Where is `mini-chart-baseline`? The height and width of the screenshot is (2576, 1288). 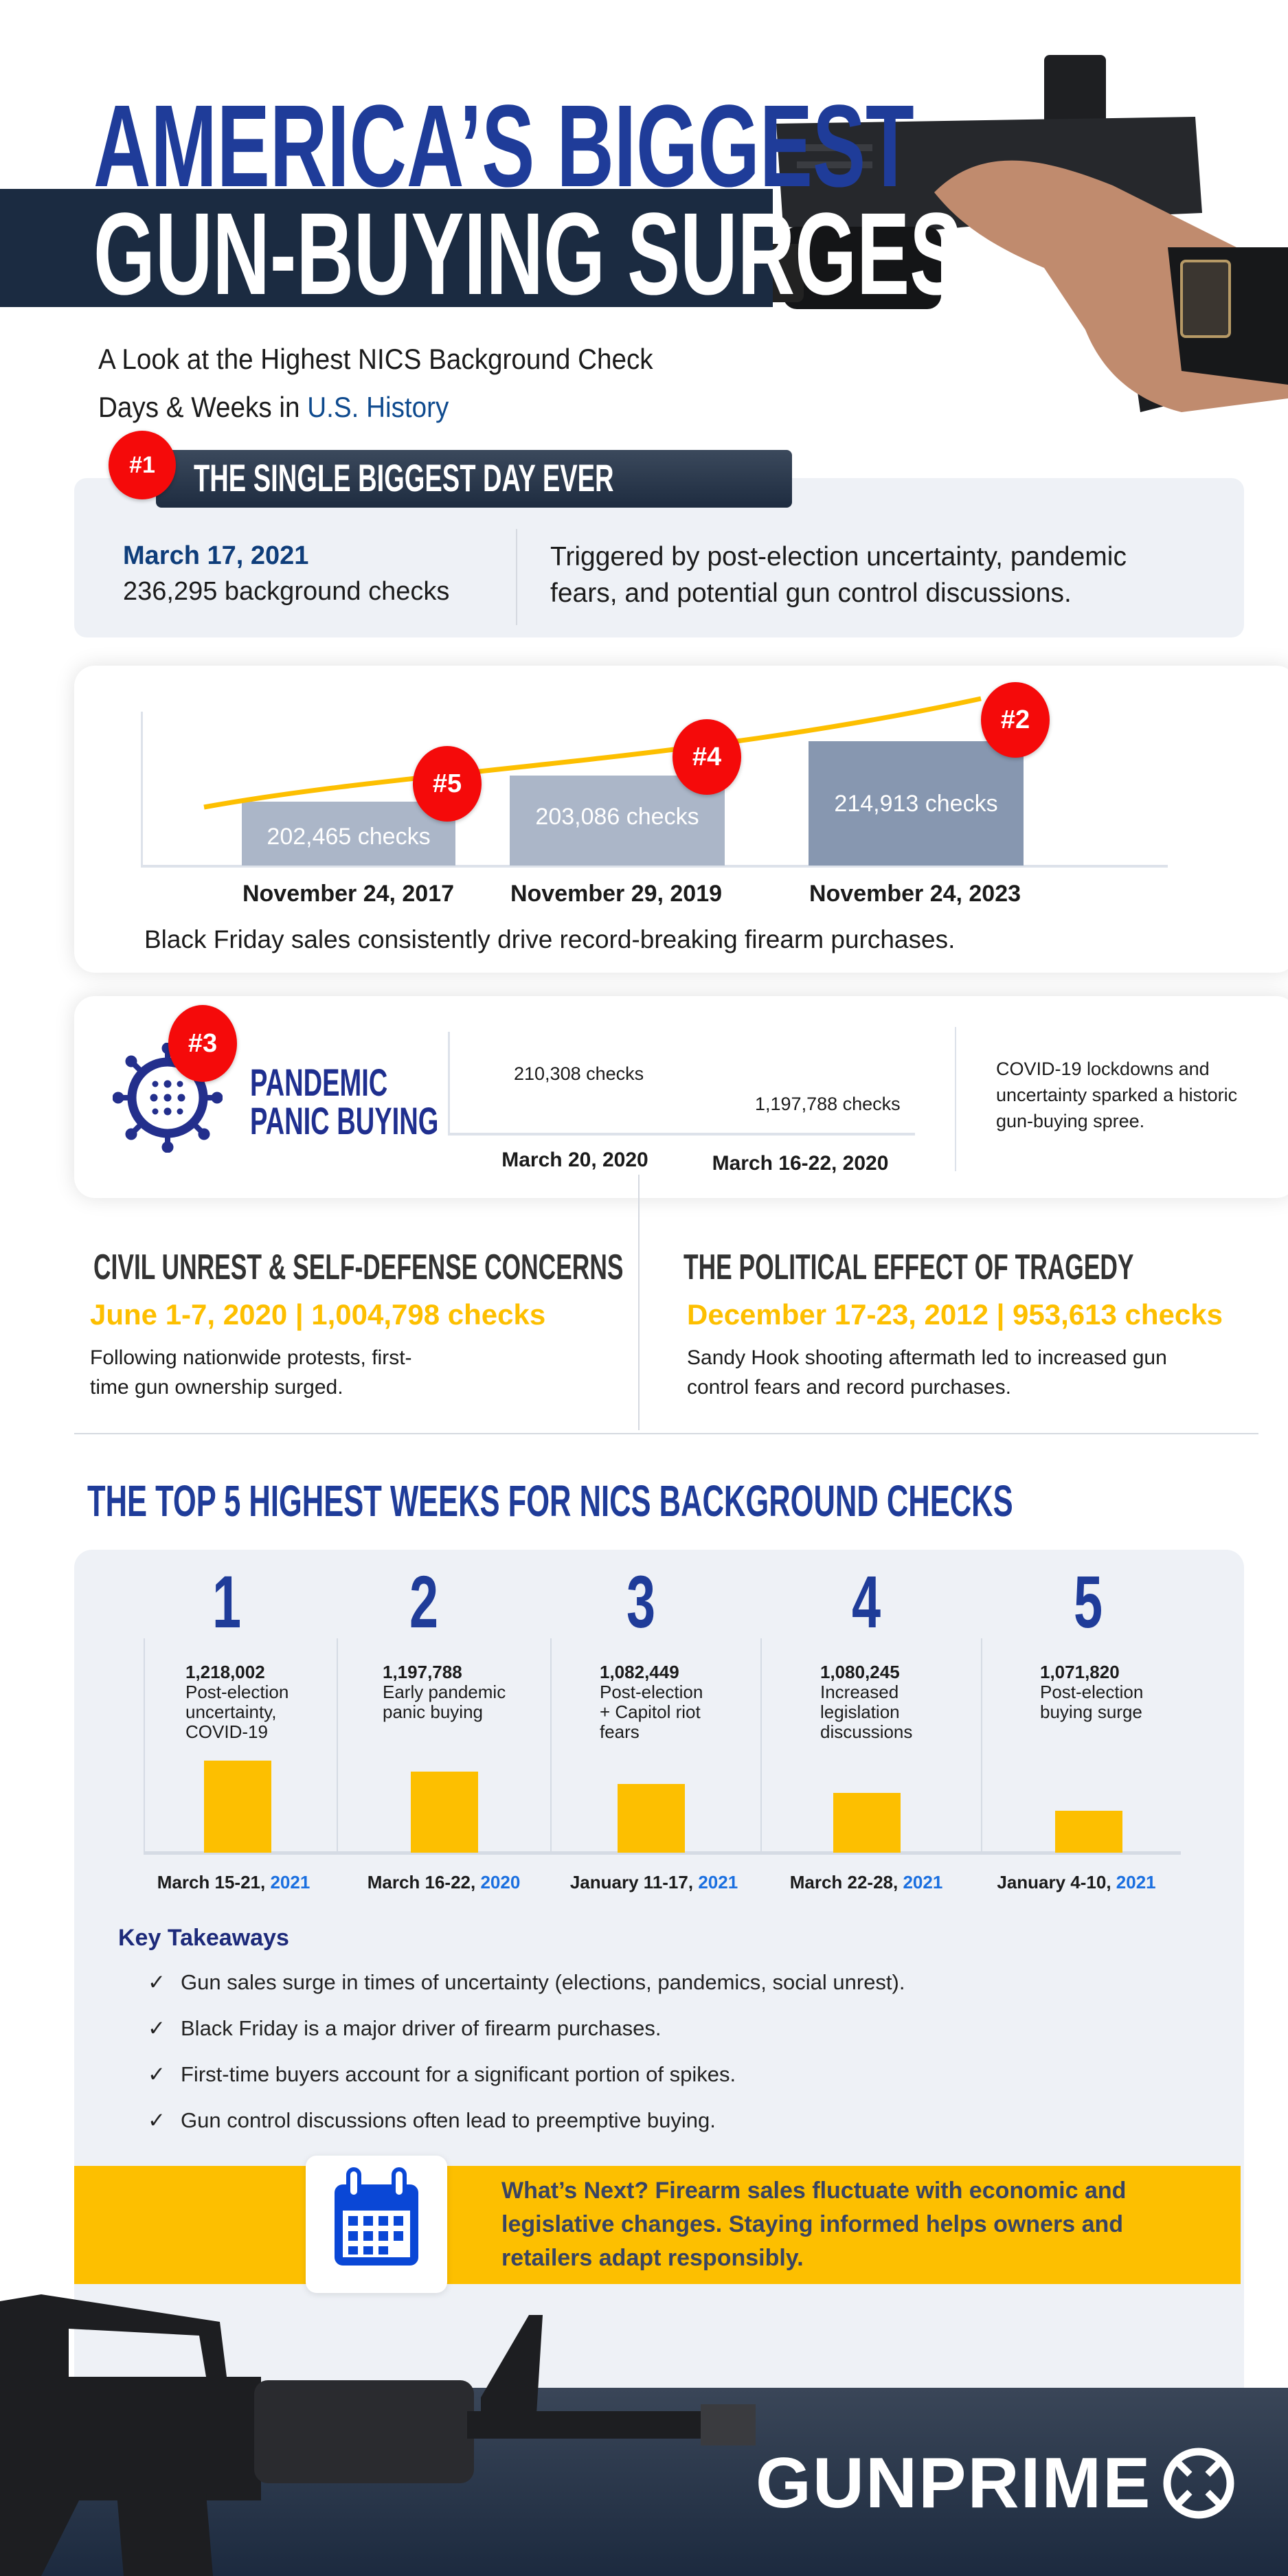
mini-chart-baseline is located at coordinates (681, 1134).